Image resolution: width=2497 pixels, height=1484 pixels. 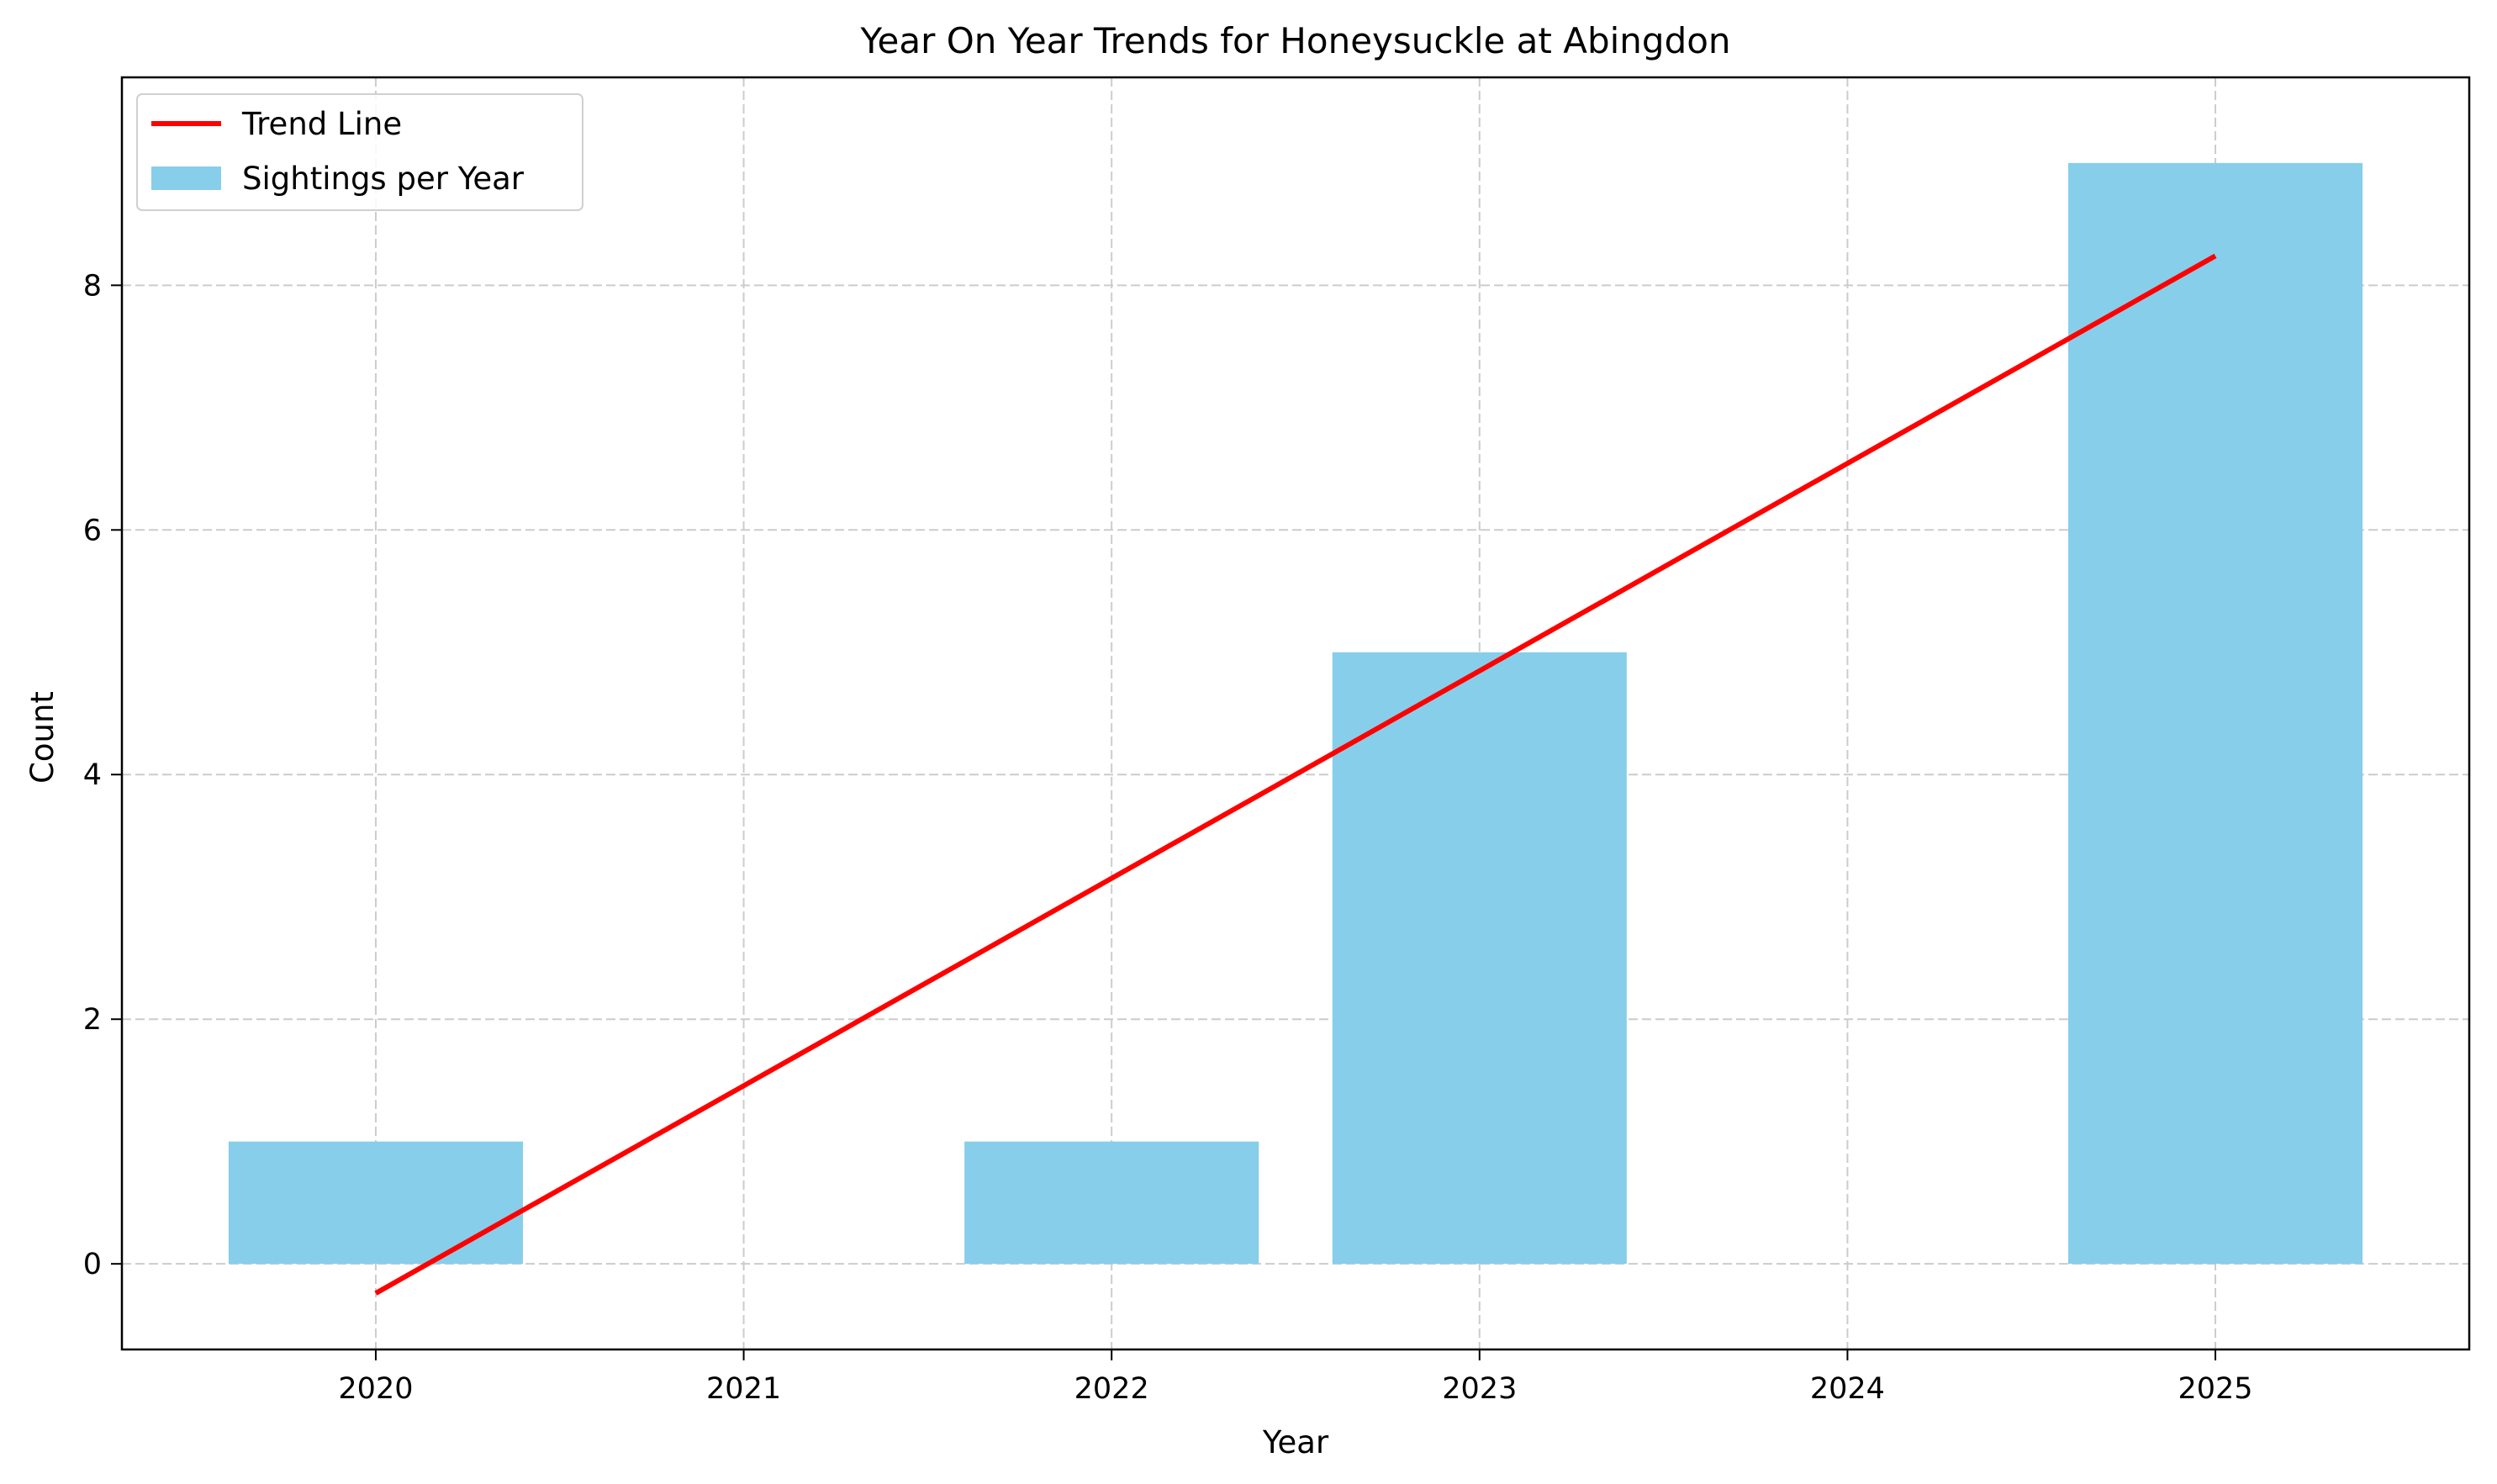 What do you see at coordinates (186, 178) in the screenshot?
I see `legend-swatch-sightings` at bounding box center [186, 178].